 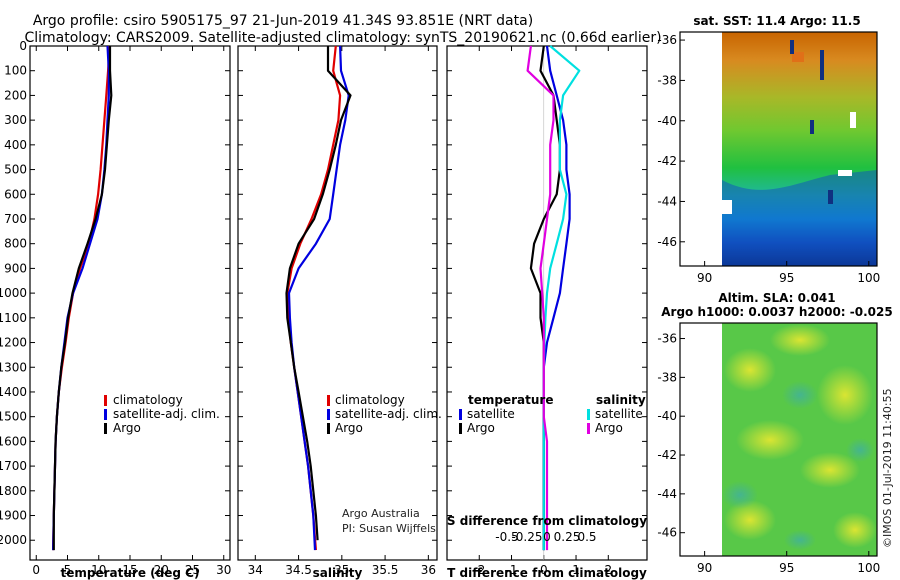 I want to click on sst-map-frame, so click(x=778, y=149).